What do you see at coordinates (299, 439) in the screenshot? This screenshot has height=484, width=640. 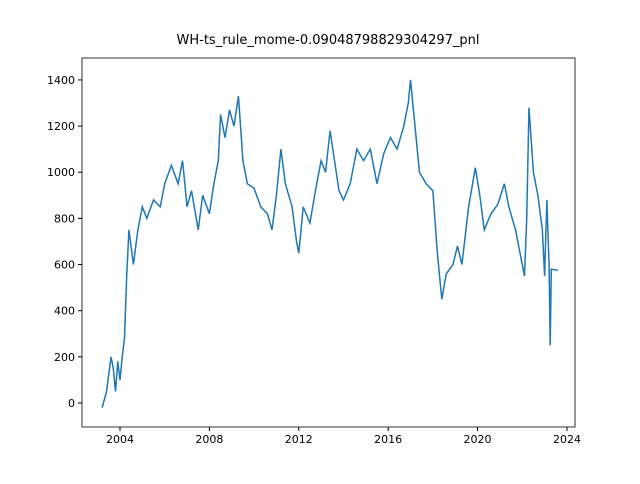 I see `x-tick-label: 2012` at bounding box center [299, 439].